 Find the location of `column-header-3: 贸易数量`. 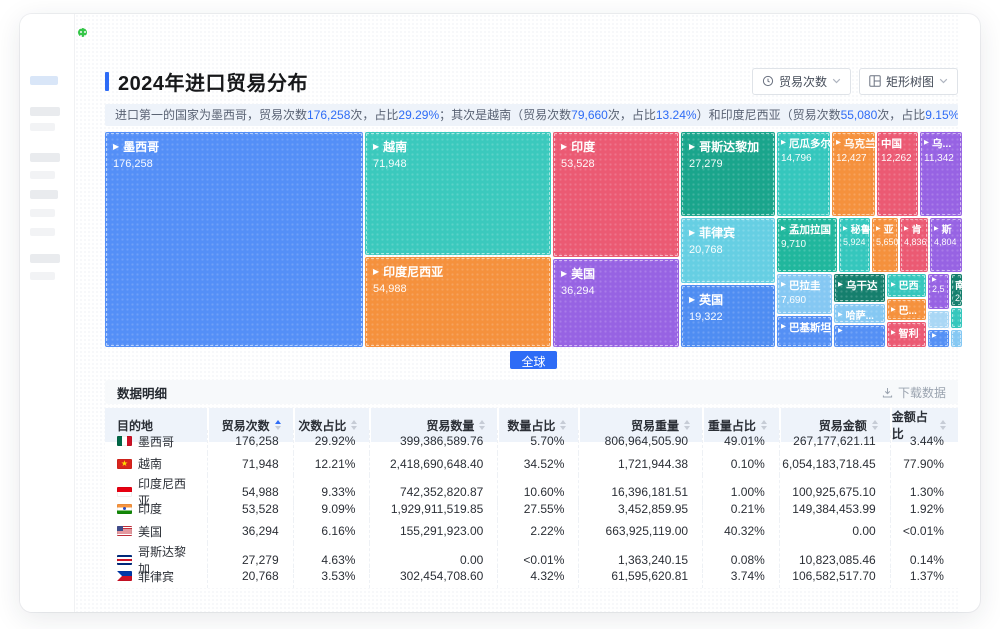

column-header-3: 贸易数量 is located at coordinates (433, 425).